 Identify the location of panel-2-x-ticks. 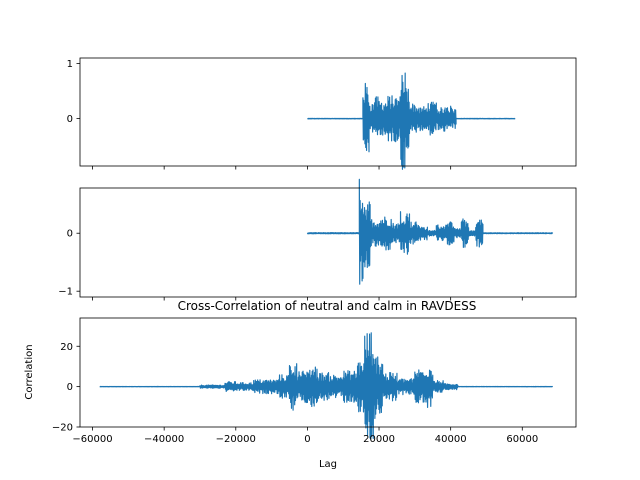
(307, 299).